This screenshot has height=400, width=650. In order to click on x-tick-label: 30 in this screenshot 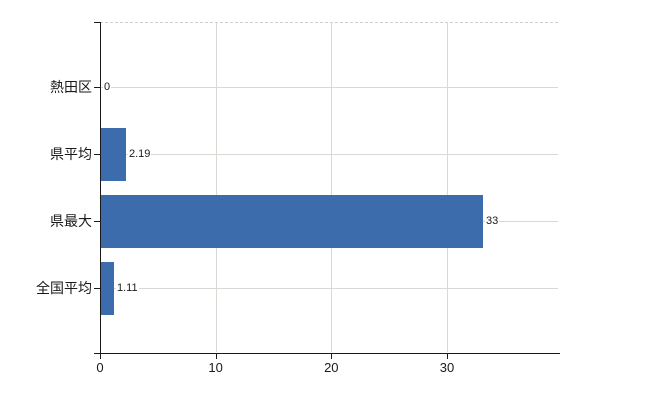, I will do `click(447, 367)`.